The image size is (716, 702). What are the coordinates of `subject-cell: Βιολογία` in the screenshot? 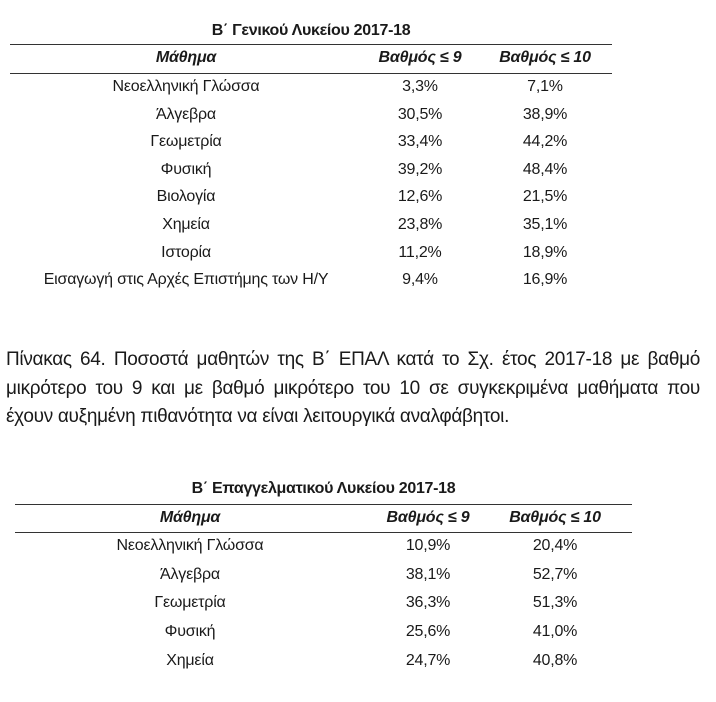 It's located at (186, 197).